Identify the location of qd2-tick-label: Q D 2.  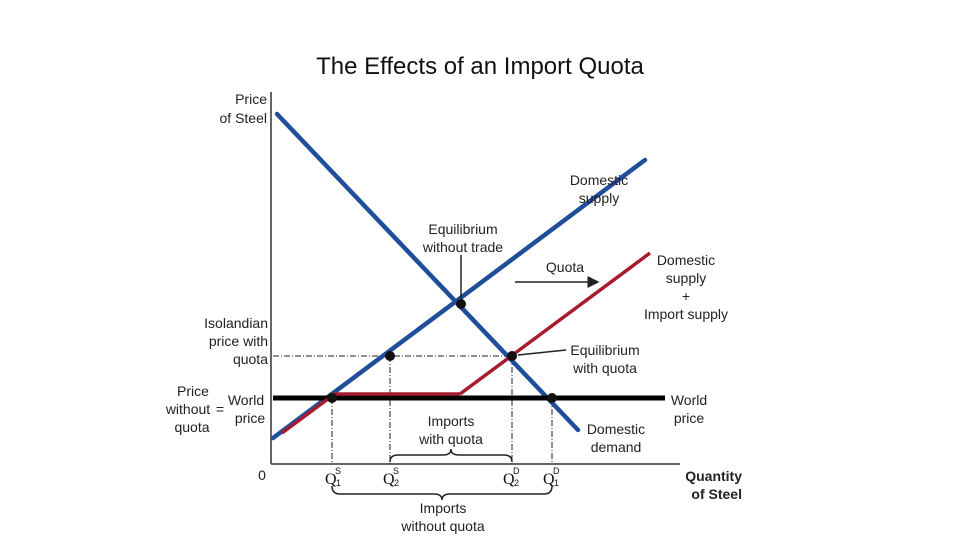
(511, 477).